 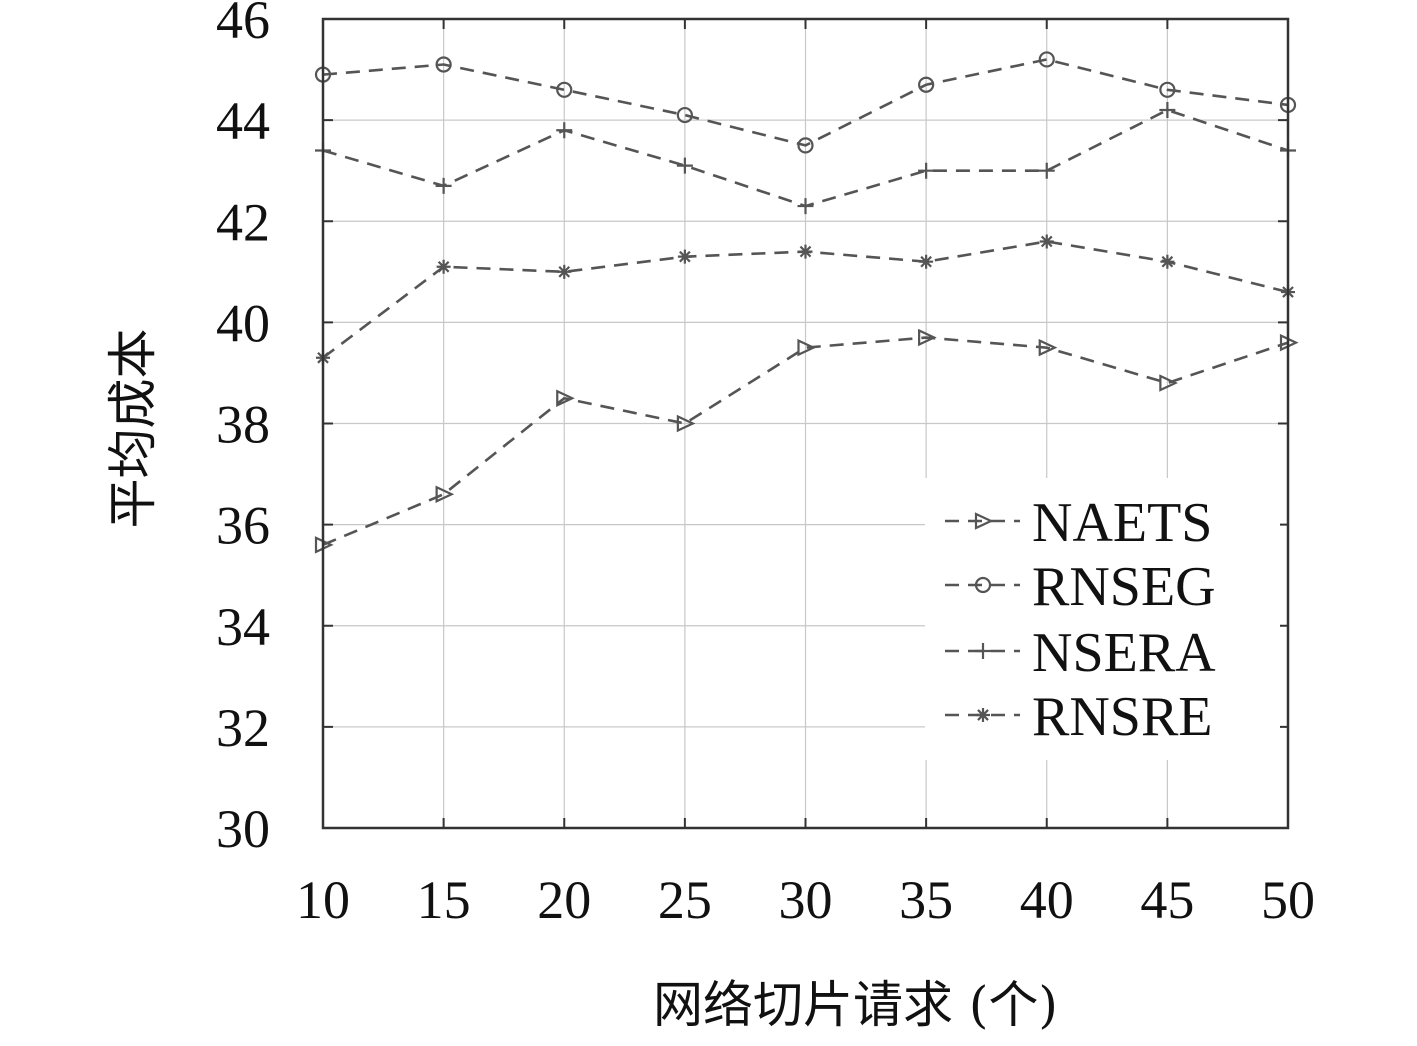 I want to click on y-tick-label: 46, so click(x=243, y=25).